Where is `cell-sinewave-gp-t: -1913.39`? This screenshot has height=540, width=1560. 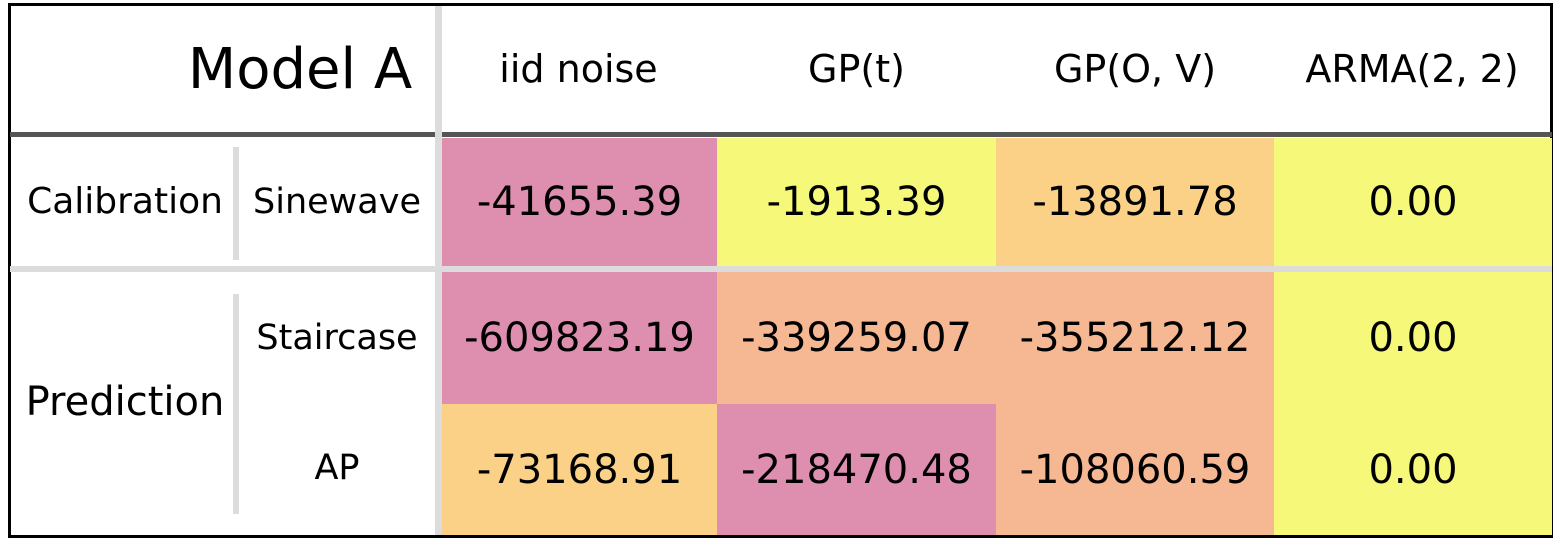 cell-sinewave-gp-t: -1913.39 is located at coordinates (856, 202).